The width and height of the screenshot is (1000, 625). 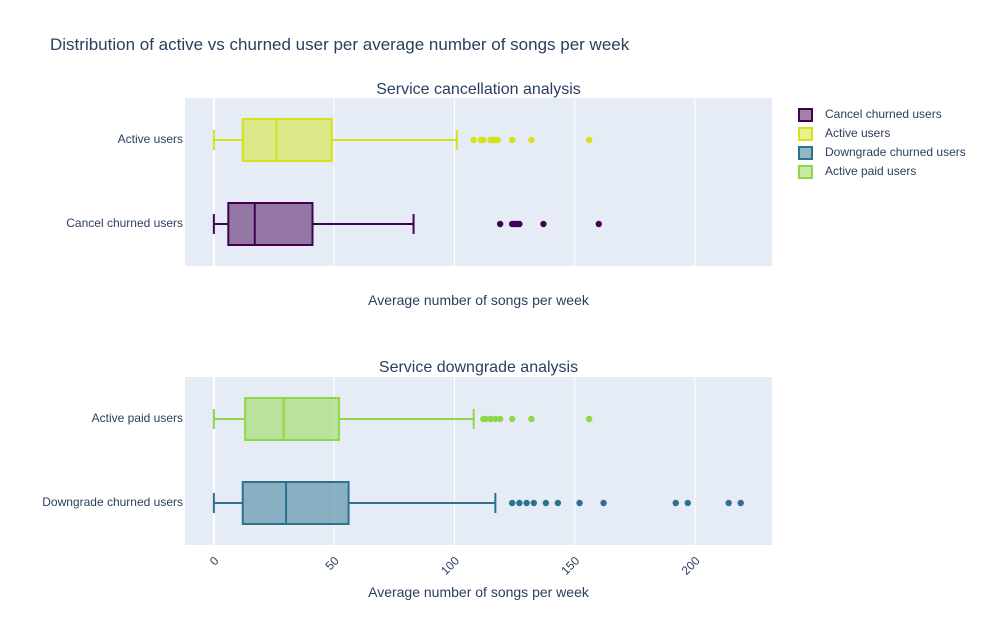 What do you see at coordinates (355, 140) in the screenshot?
I see `box-active-users: Active users` at bounding box center [355, 140].